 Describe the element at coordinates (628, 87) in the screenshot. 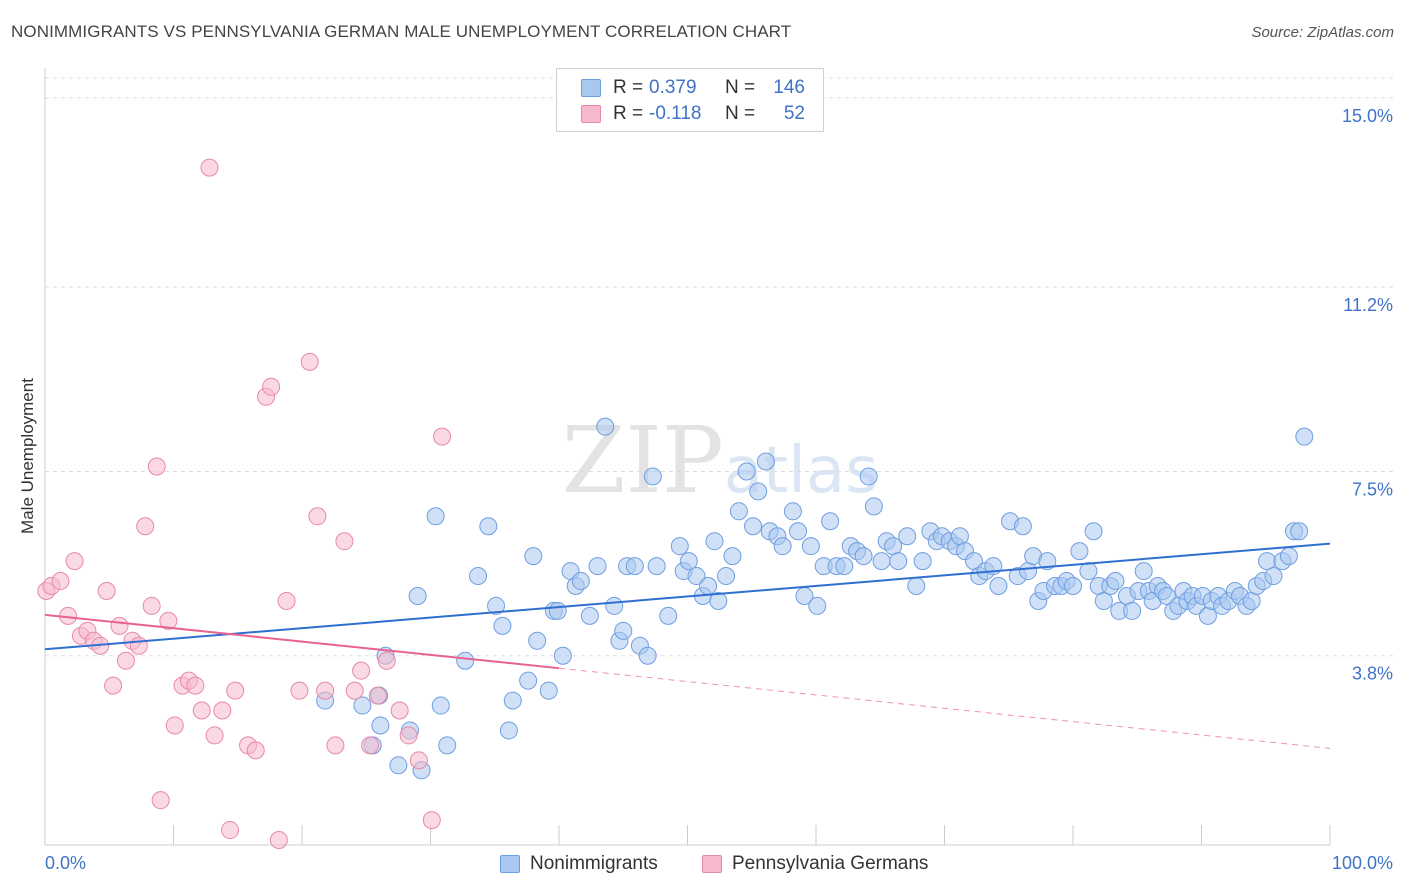

I see `legend-r-label: R =` at that location.